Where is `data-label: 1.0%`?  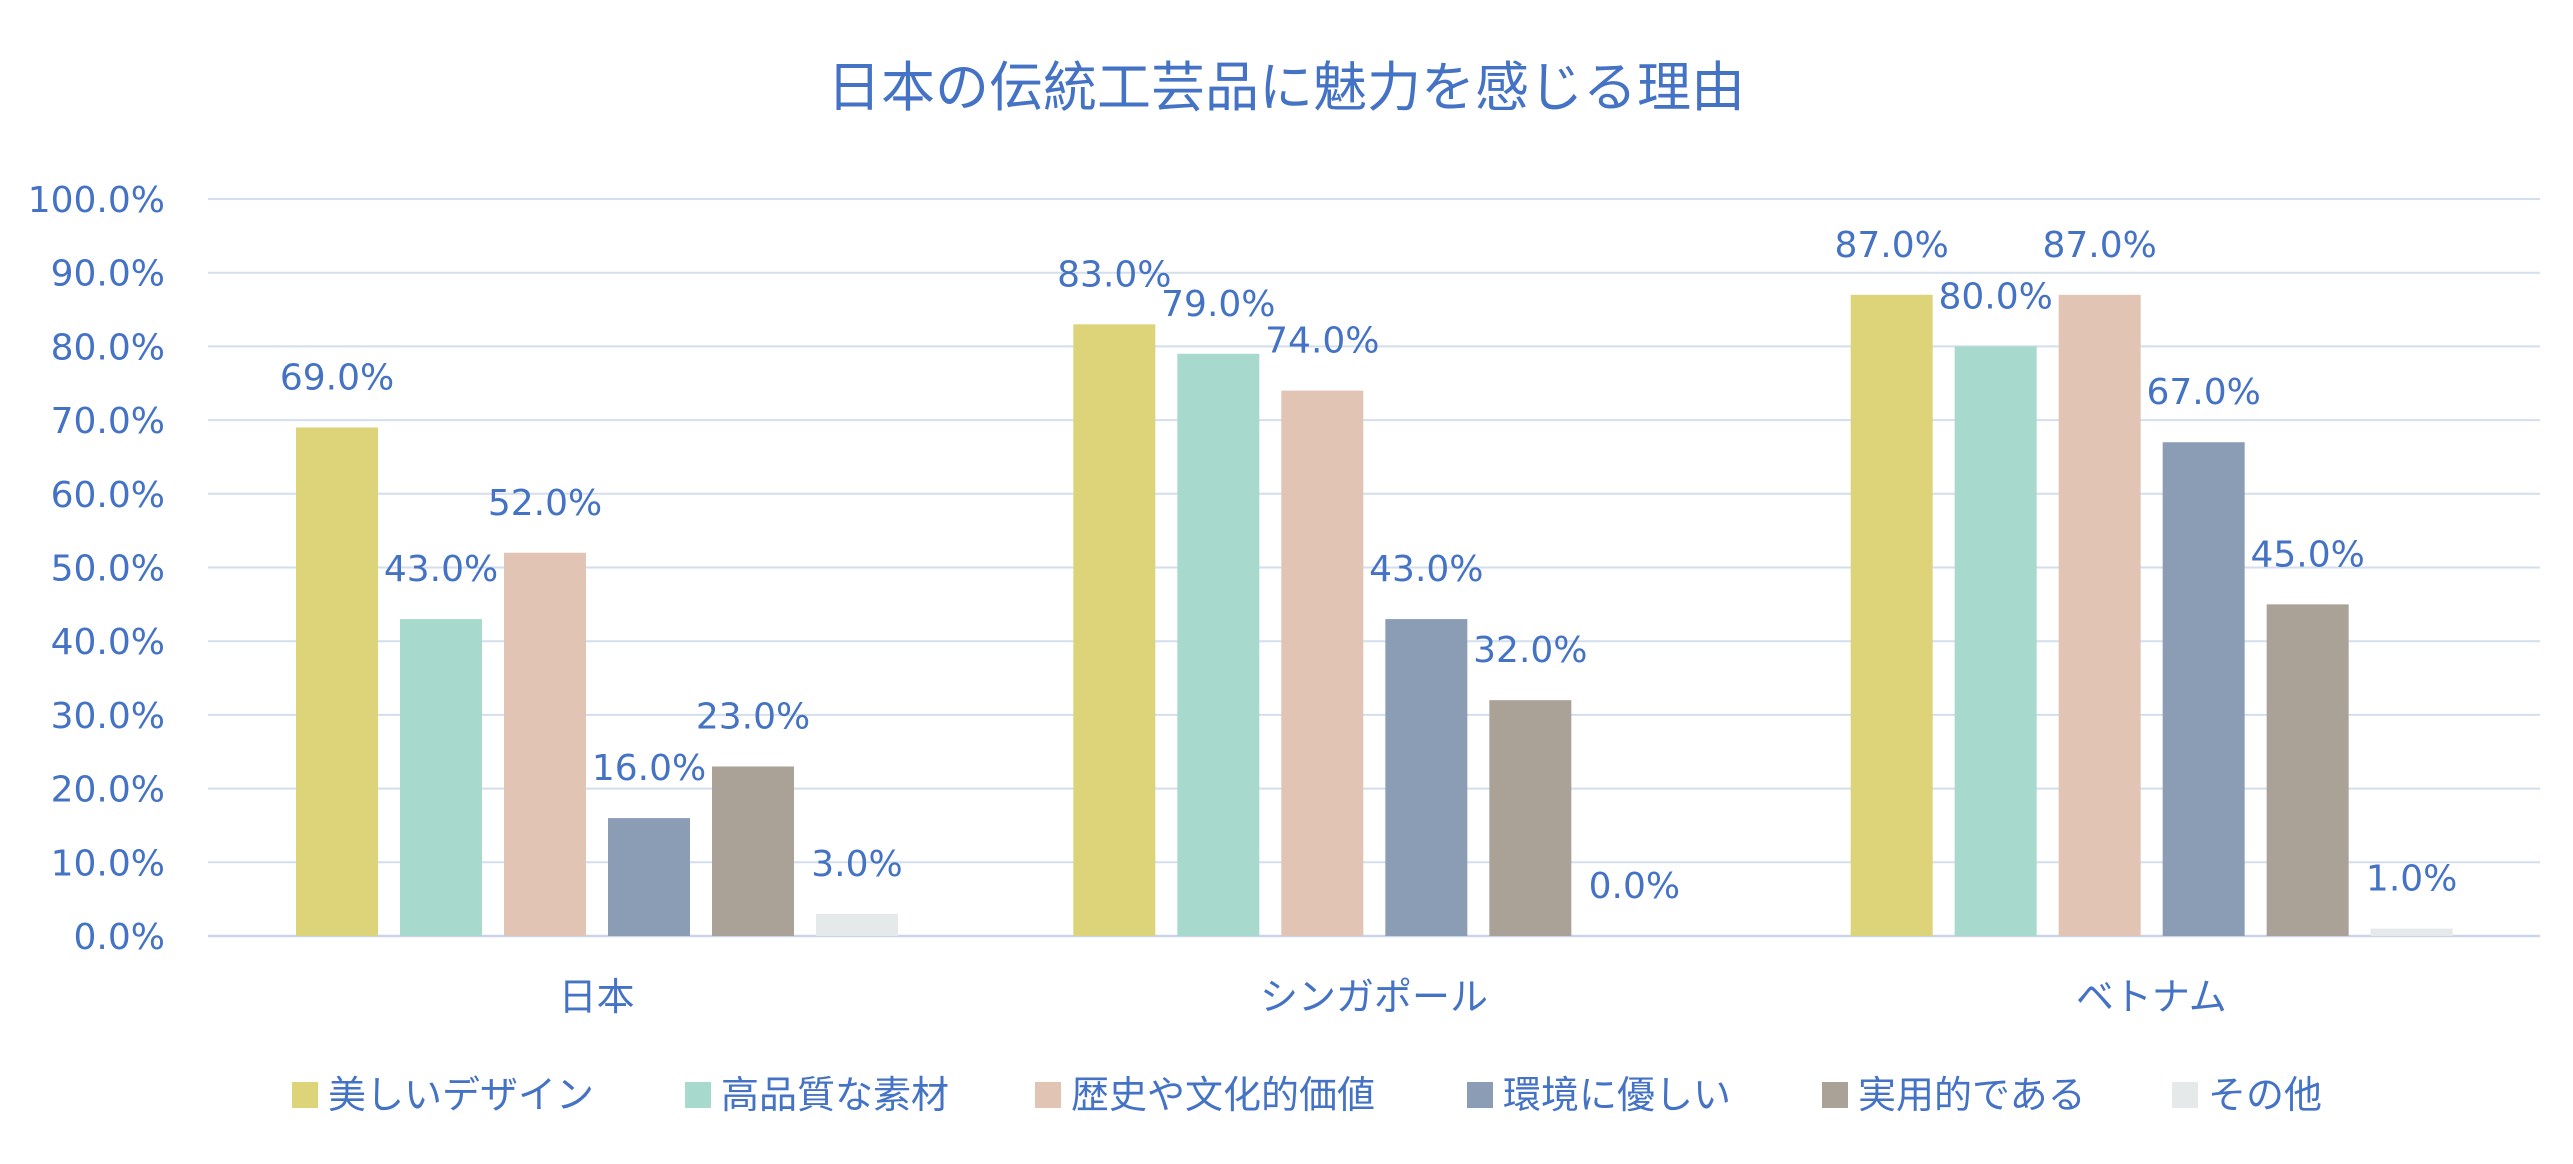
data-label: 1.0% is located at coordinates (2411, 879).